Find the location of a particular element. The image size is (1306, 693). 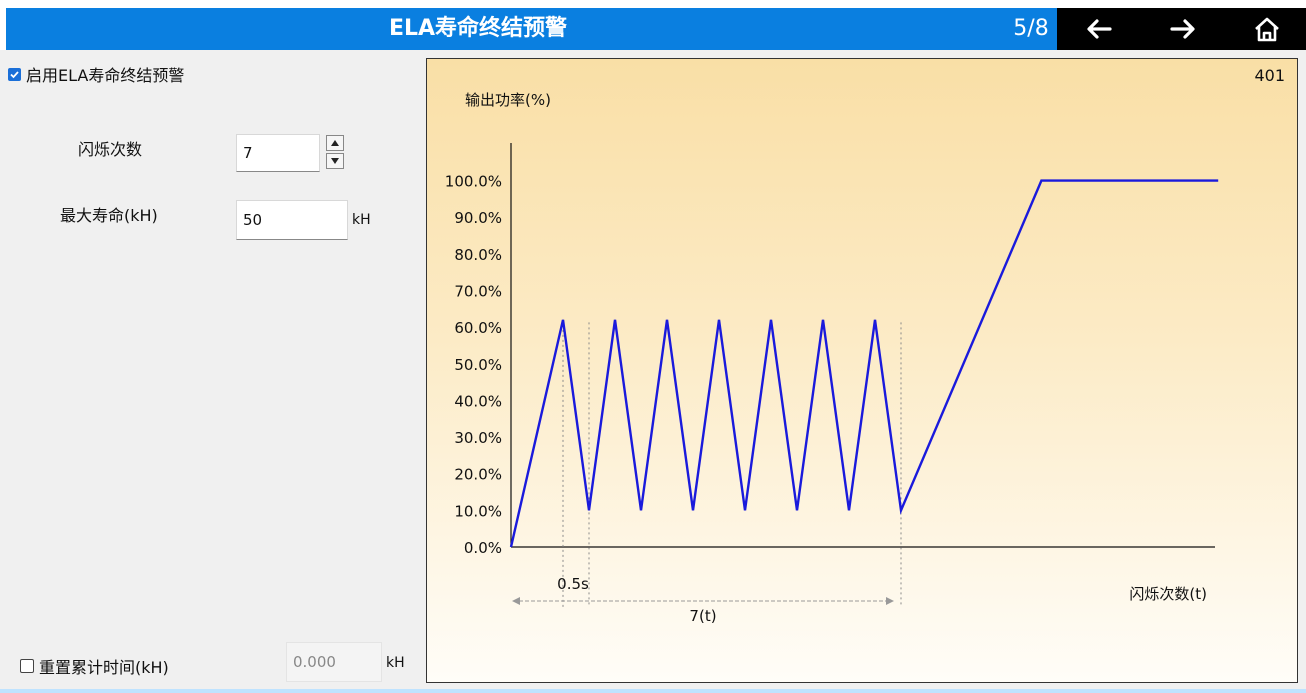

y-tick-label: 60.0% is located at coordinates (478, 328).